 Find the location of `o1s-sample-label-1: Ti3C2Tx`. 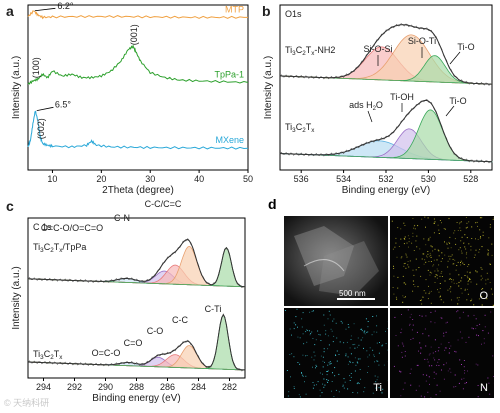

o1s-sample-label-1: Ti3C2Tx is located at coordinates (300, 128).